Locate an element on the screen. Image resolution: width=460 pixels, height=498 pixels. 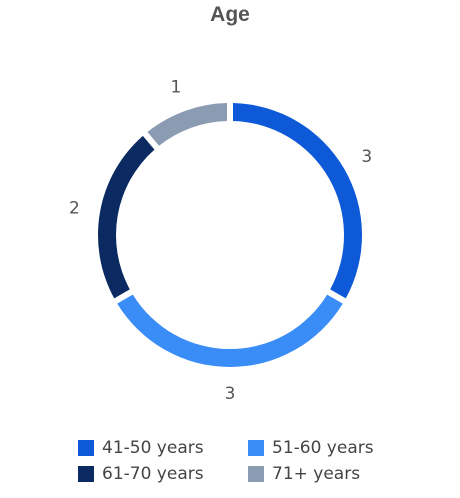
legend-item-51-60: 51-60 years is located at coordinates (333, 448).